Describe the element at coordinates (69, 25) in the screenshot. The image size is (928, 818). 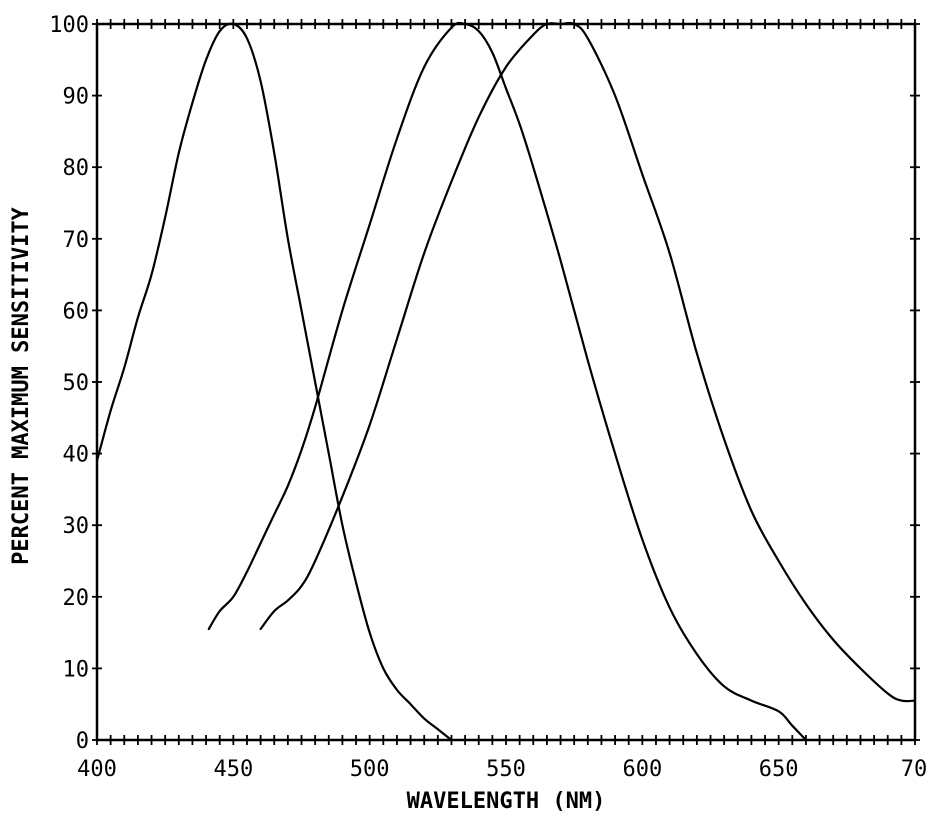
I see `y-tick-label: 100` at that location.